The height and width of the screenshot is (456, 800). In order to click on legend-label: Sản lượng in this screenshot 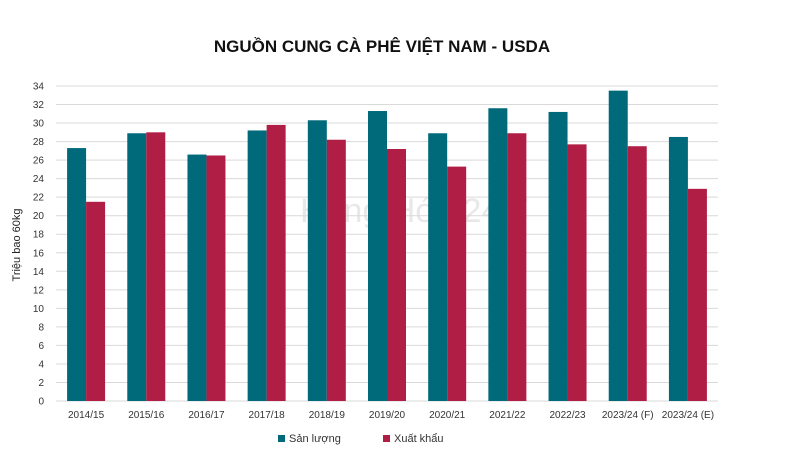, I will do `click(315, 439)`.